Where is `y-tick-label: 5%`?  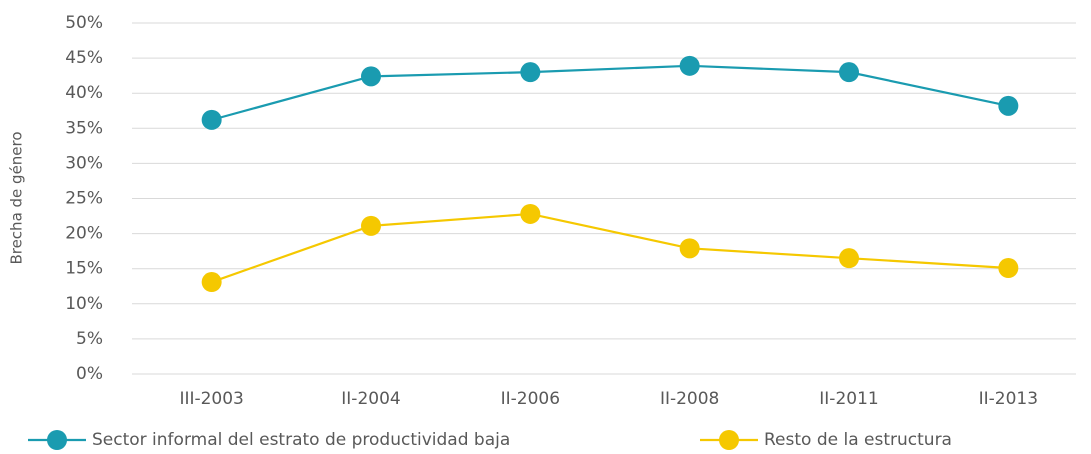 y-tick-label: 5% is located at coordinates (89, 339).